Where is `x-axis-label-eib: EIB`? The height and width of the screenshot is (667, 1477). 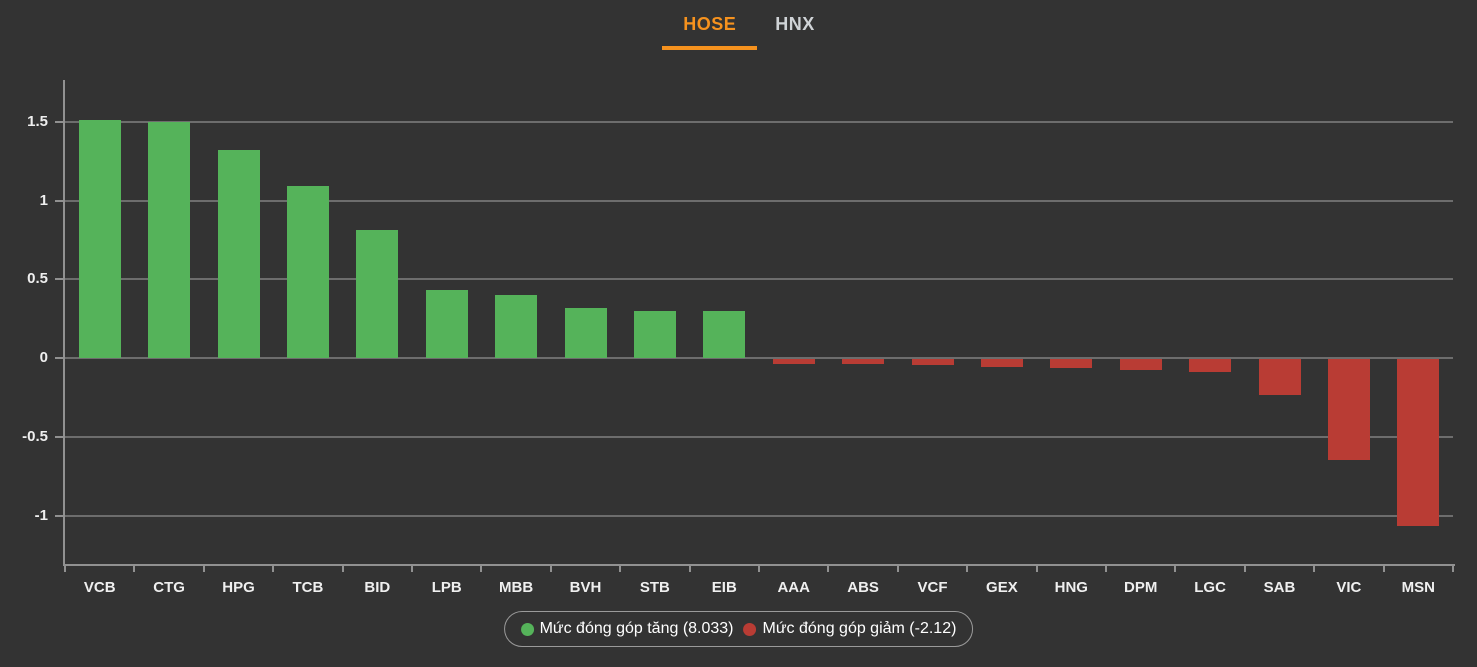
x-axis-label-eib: EIB is located at coordinates (724, 587).